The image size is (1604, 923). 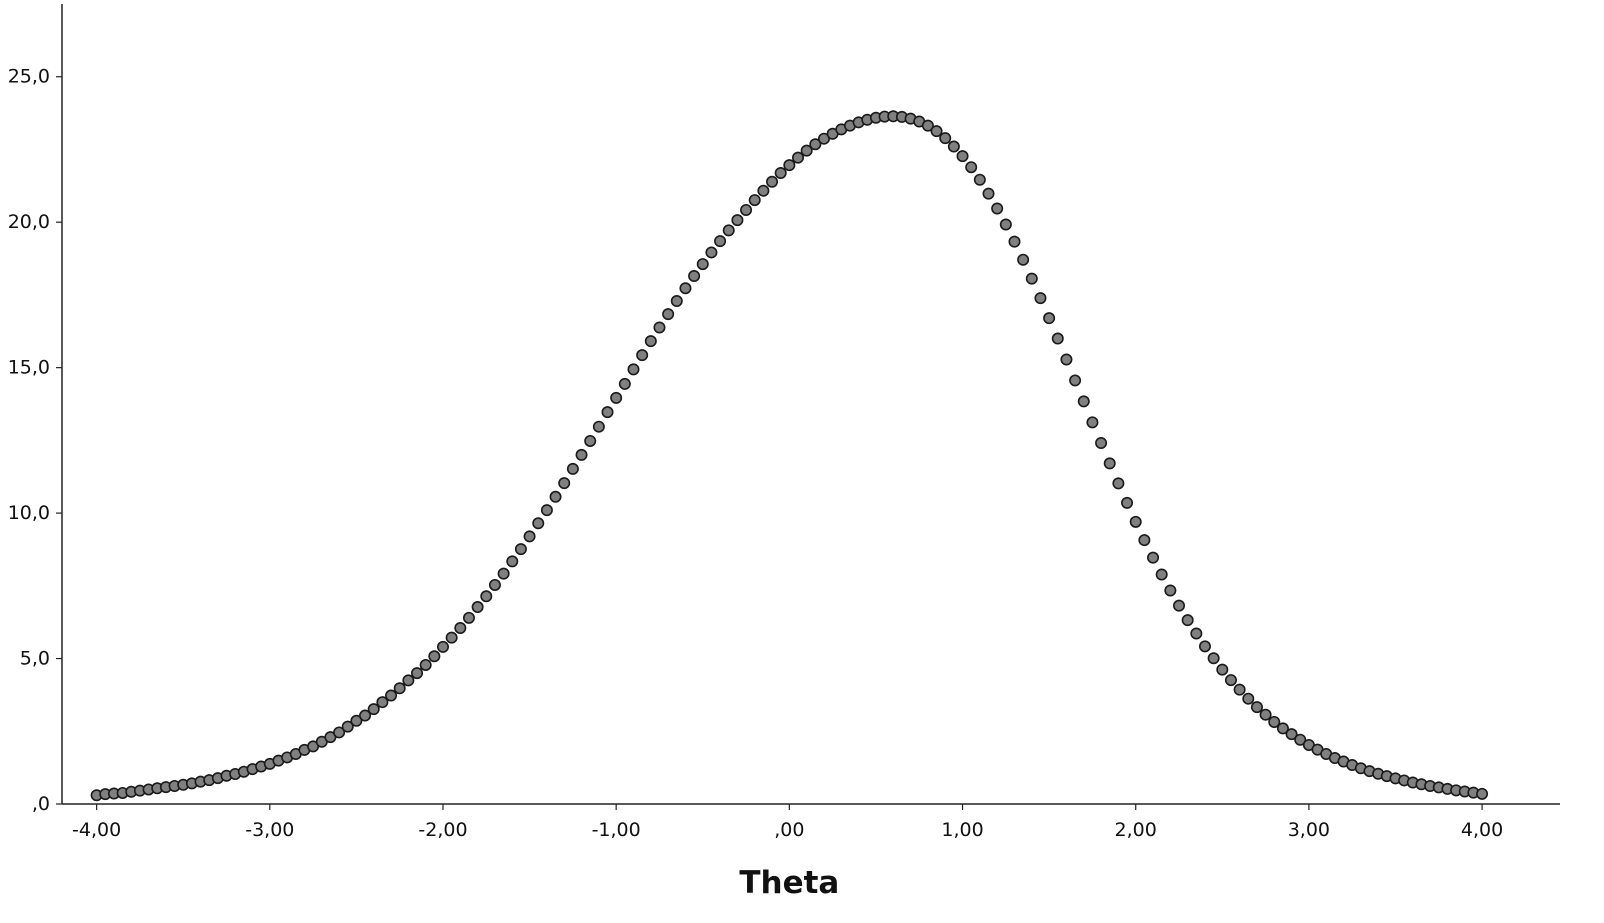 I want to click on x-tick-label: -1,00, so click(x=616, y=830).